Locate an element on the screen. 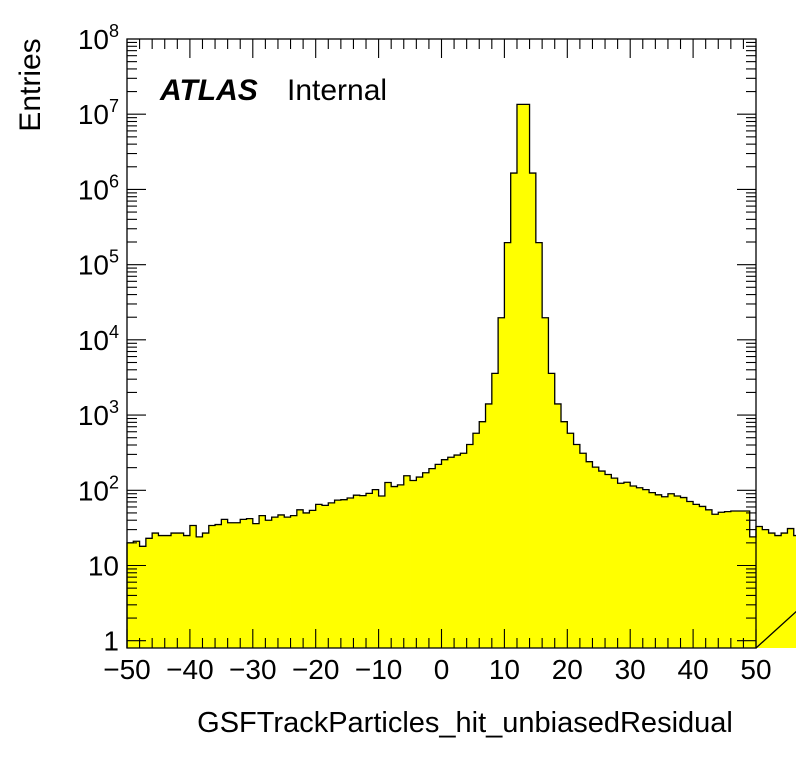  x-tick-label: −30 is located at coordinates (253, 669).